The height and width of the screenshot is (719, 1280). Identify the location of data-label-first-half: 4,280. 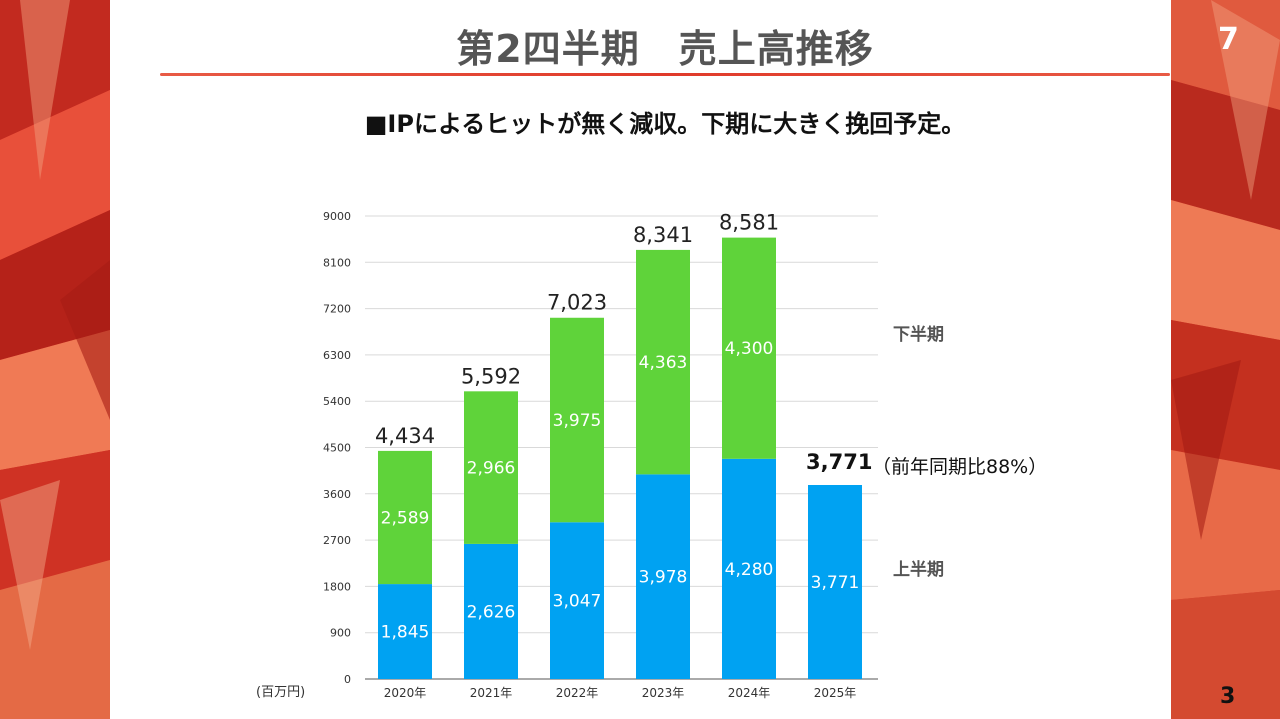
(749, 570).